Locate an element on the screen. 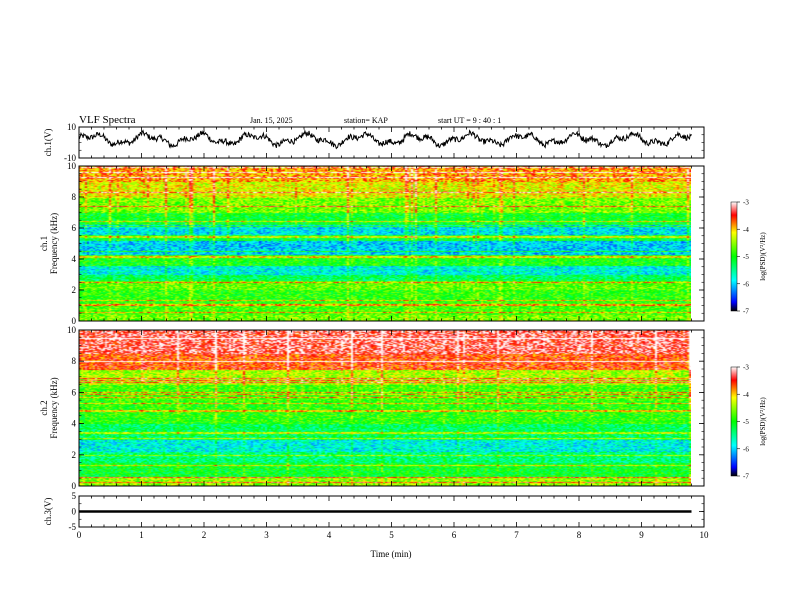 The image size is (792, 612). start-time-label: start UT = 9 : 40 : 1 is located at coordinates (469, 120).